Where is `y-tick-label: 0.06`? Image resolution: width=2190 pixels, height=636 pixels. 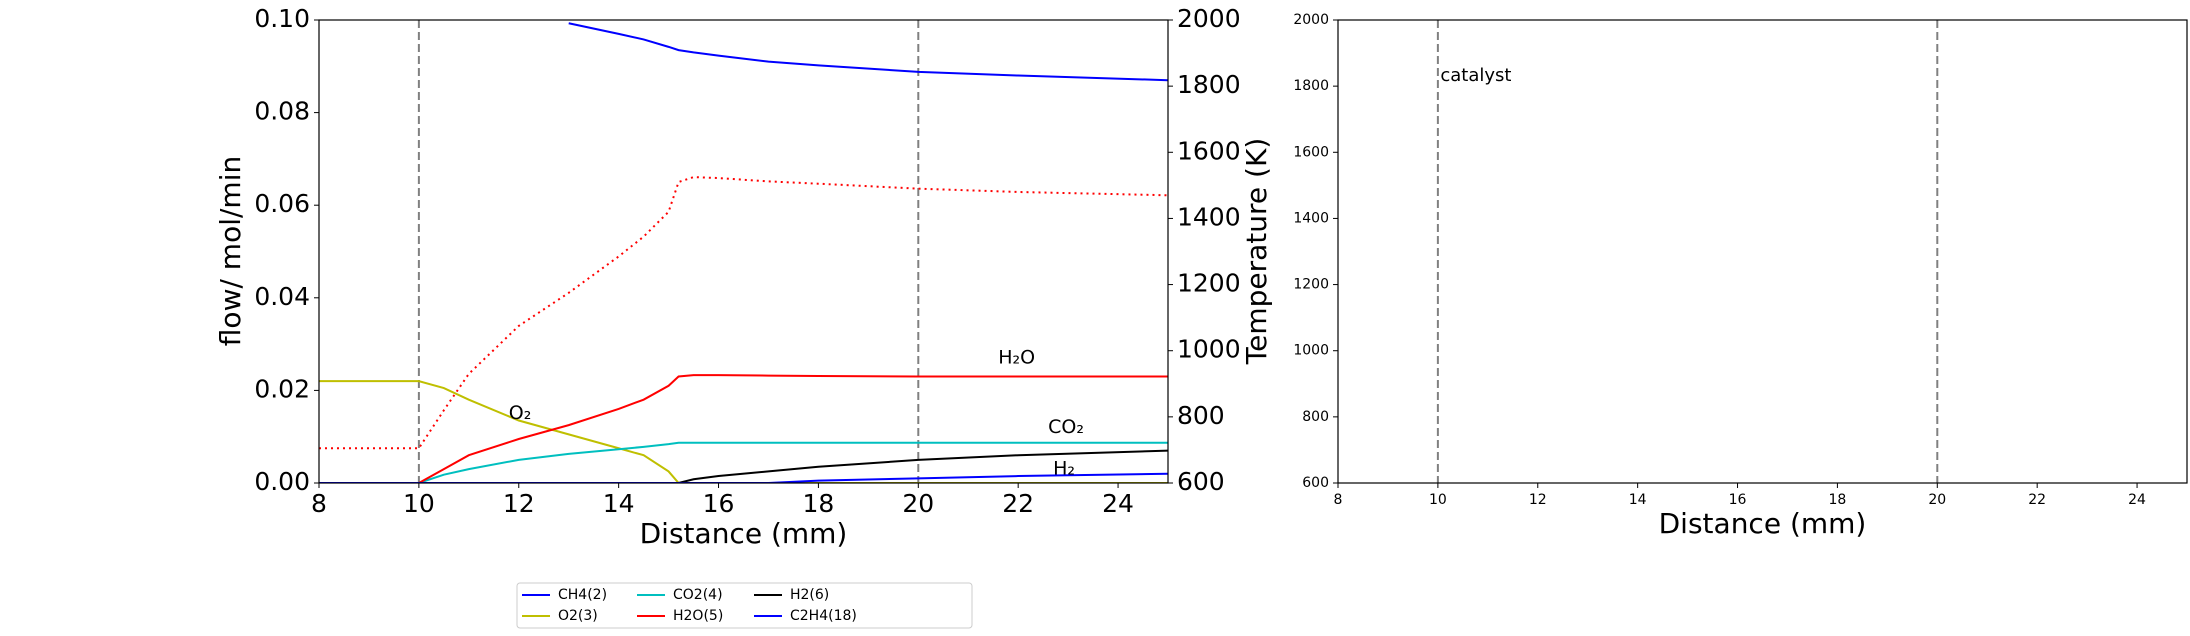
y-tick-label: 0.06 is located at coordinates (282, 203).